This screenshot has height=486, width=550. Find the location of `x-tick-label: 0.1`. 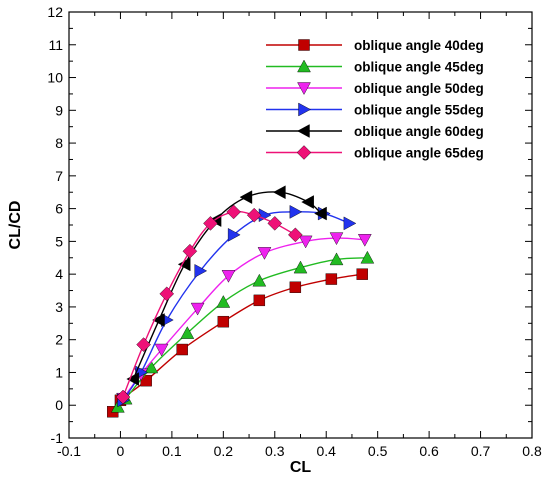

x-tick-label: 0.1 is located at coordinates (172, 451).